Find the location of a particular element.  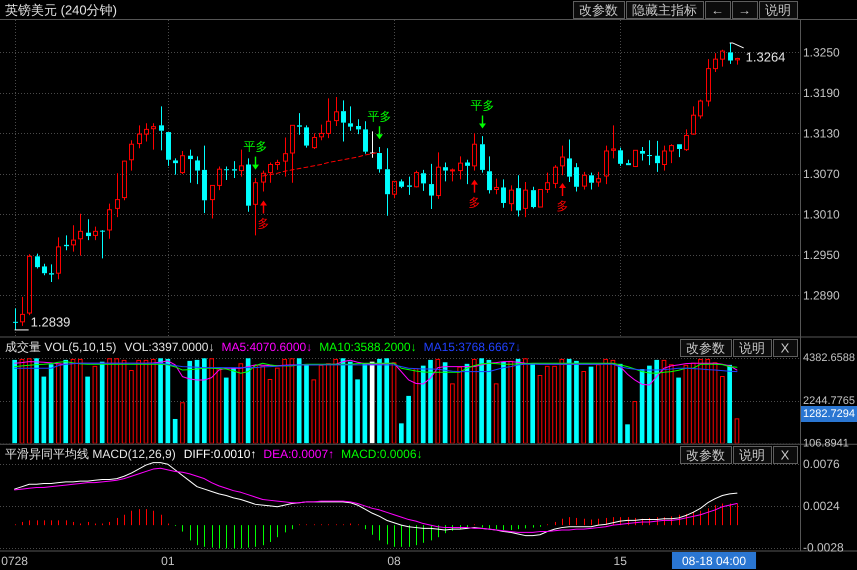

button: 隐藏主指标 is located at coordinates (665, 10).